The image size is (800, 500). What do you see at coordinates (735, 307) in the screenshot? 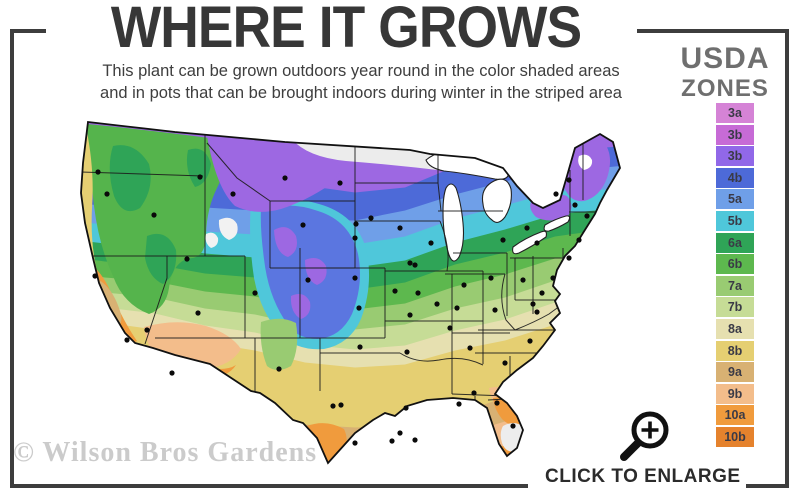
I see `legend-zone-7b-9: 7b` at bounding box center [735, 307].